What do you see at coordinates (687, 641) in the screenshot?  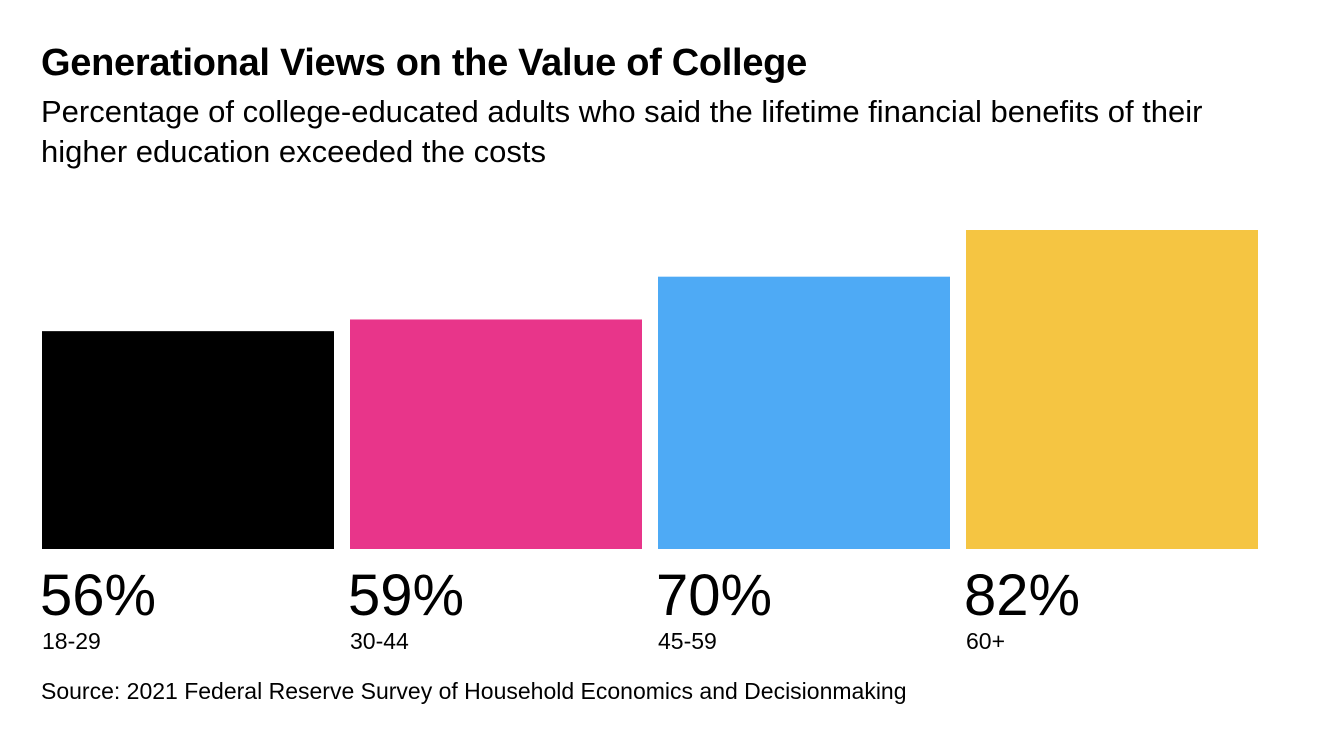 I see `category-label-45-59: 45-59` at bounding box center [687, 641].